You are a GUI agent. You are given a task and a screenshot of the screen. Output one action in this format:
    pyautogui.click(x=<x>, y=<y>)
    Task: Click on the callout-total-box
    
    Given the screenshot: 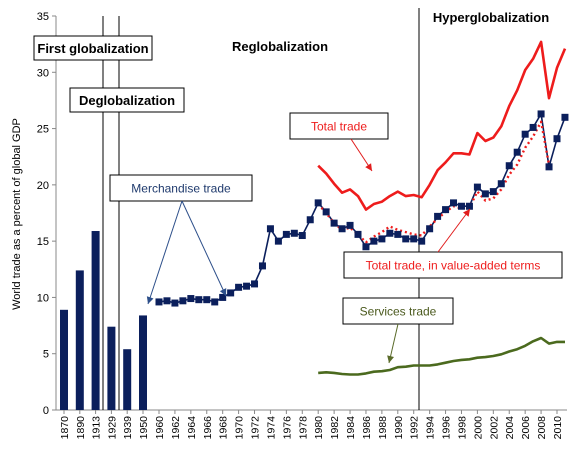 What is the action you would take?
    pyautogui.click(x=339, y=126)
    